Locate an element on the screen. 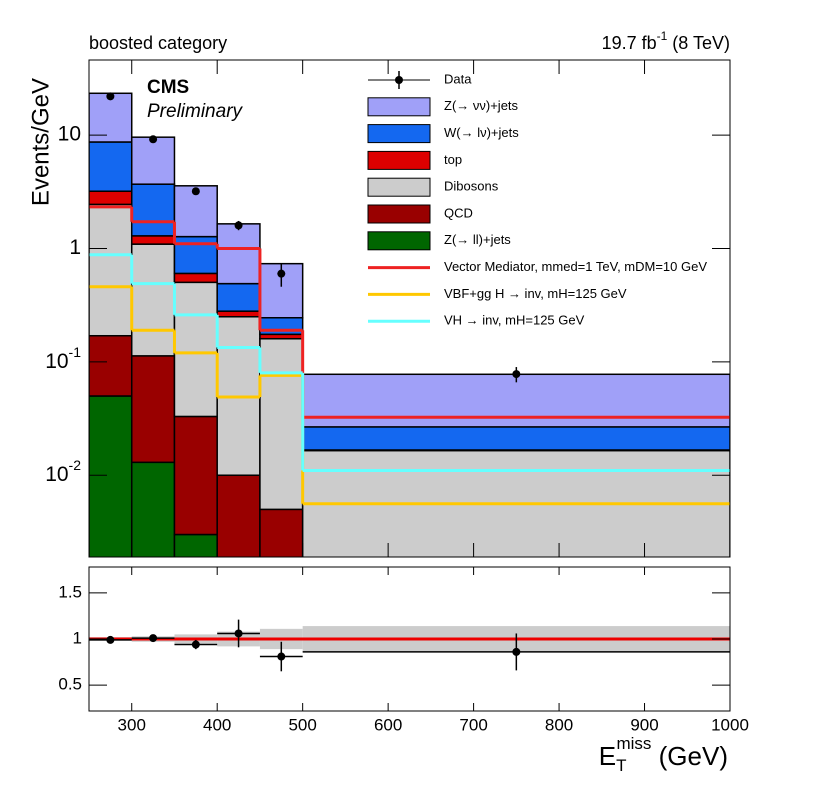 The width and height of the screenshot is (831, 791). y-tick-label: 10⁻² is located at coordinates (63, 471).